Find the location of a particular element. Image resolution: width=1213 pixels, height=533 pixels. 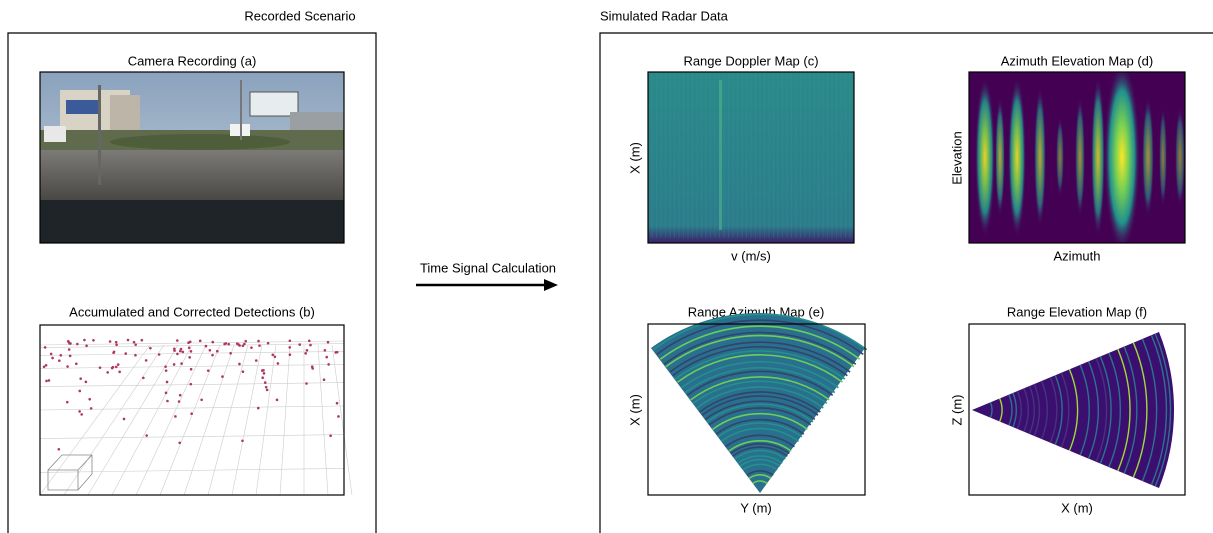

arrow-label: Time Signal Calculation is located at coordinates (488, 267).